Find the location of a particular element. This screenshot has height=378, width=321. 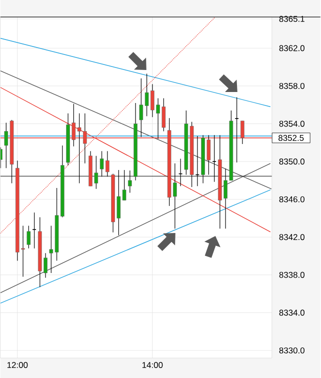

y-tick-label: 8330.0 is located at coordinates (292, 350).